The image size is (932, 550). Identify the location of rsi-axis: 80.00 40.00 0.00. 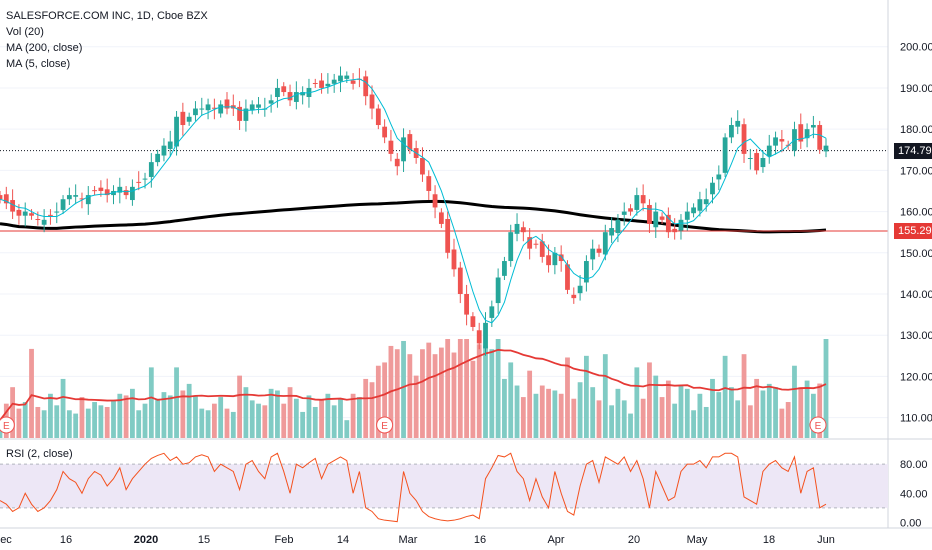
(914, 494).